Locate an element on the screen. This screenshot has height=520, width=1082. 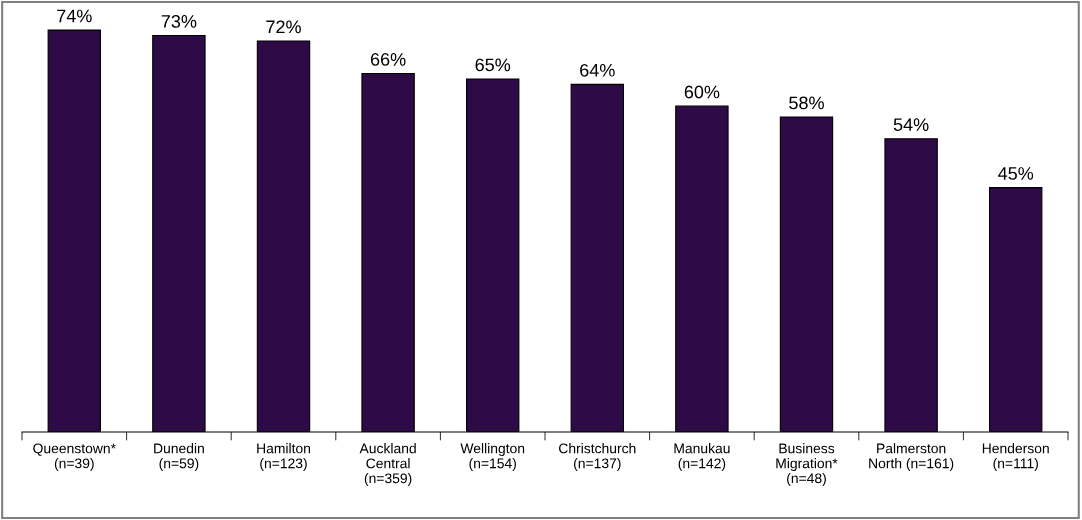
data-label: 45% is located at coordinates (1016, 173).